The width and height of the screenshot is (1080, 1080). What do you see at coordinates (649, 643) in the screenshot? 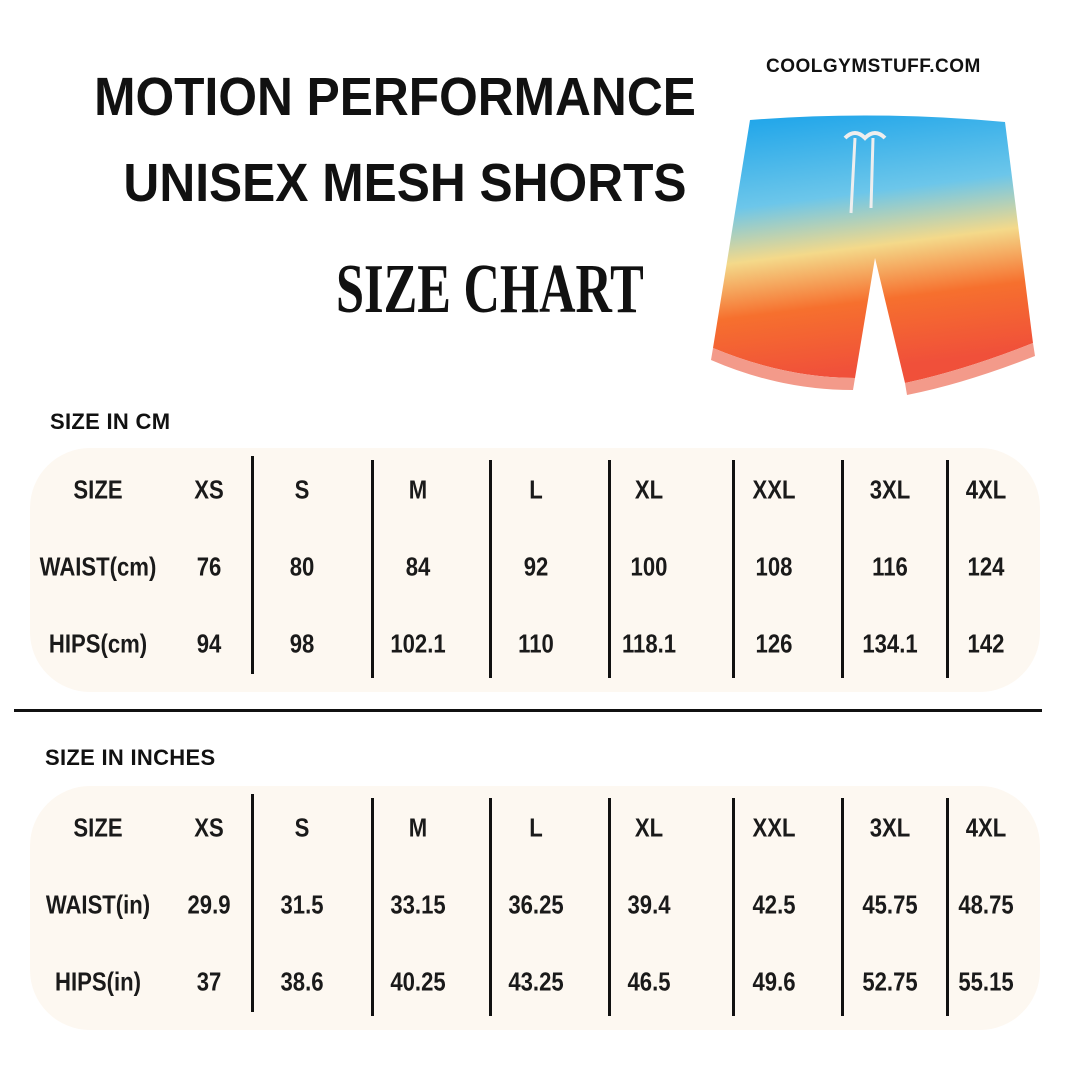
I see `table-cell: 118.1` at bounding box center [649, 643].